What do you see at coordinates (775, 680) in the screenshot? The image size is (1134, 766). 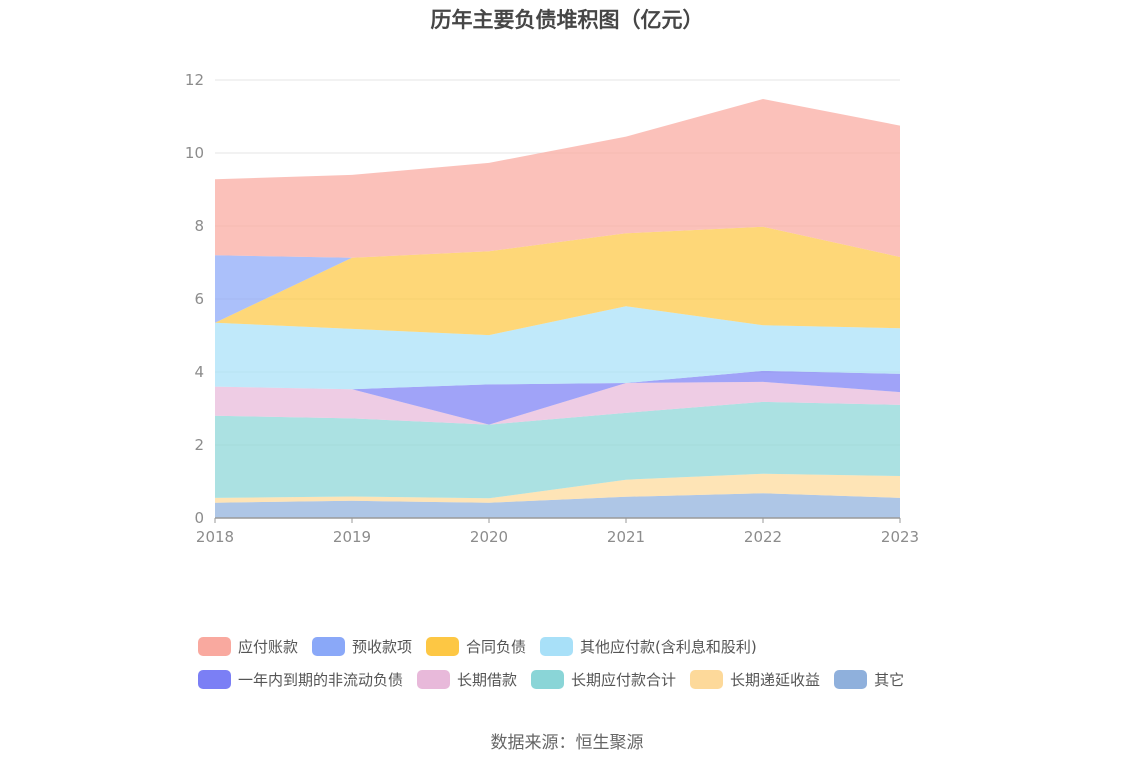 I see `legend-label: 长期递延收益` at bounding box center [775, 680].